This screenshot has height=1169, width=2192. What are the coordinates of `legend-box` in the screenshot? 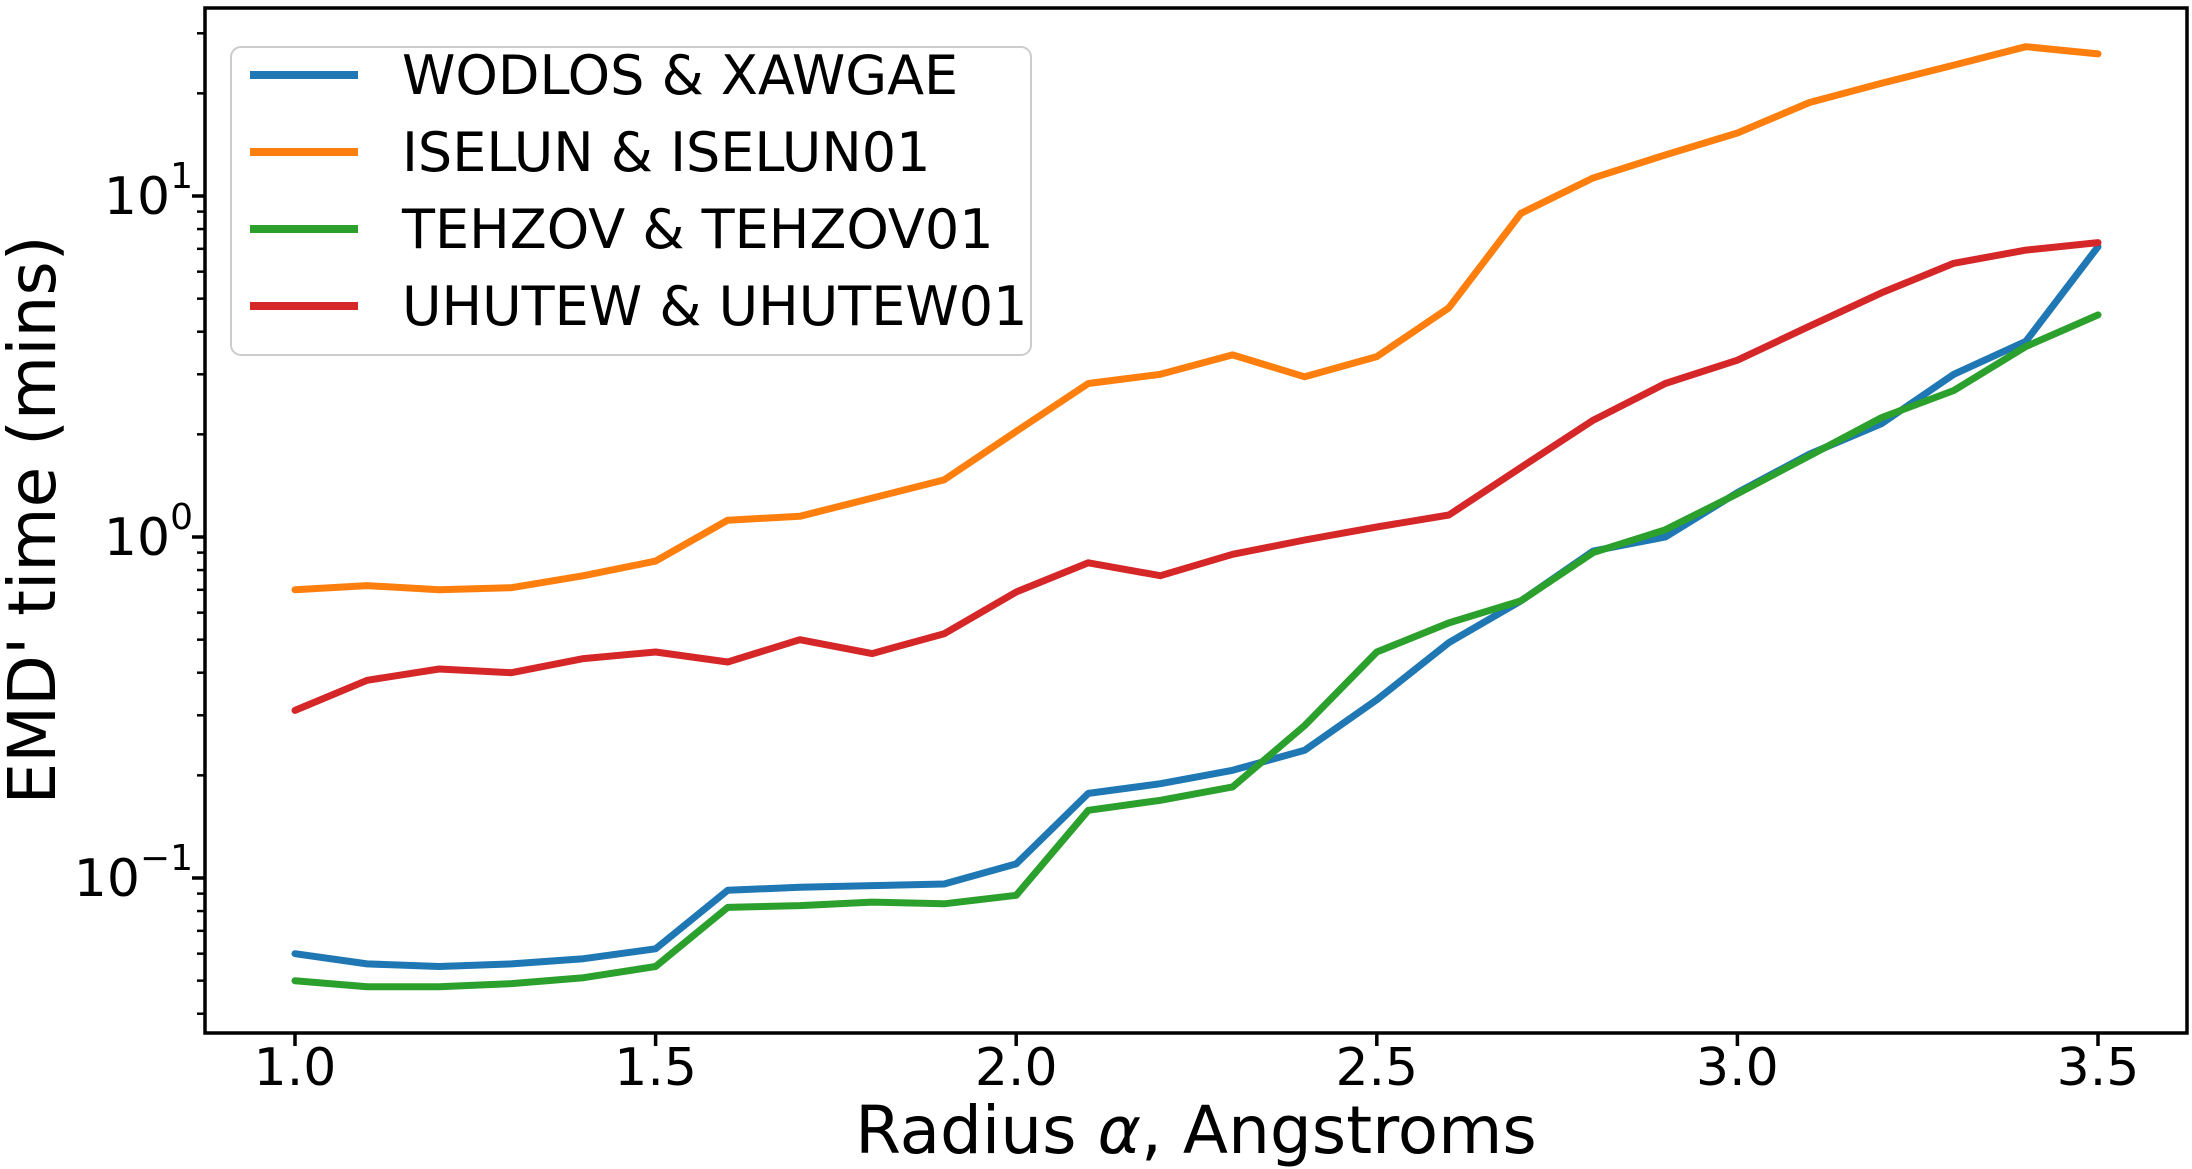 It's located at (631, 201).